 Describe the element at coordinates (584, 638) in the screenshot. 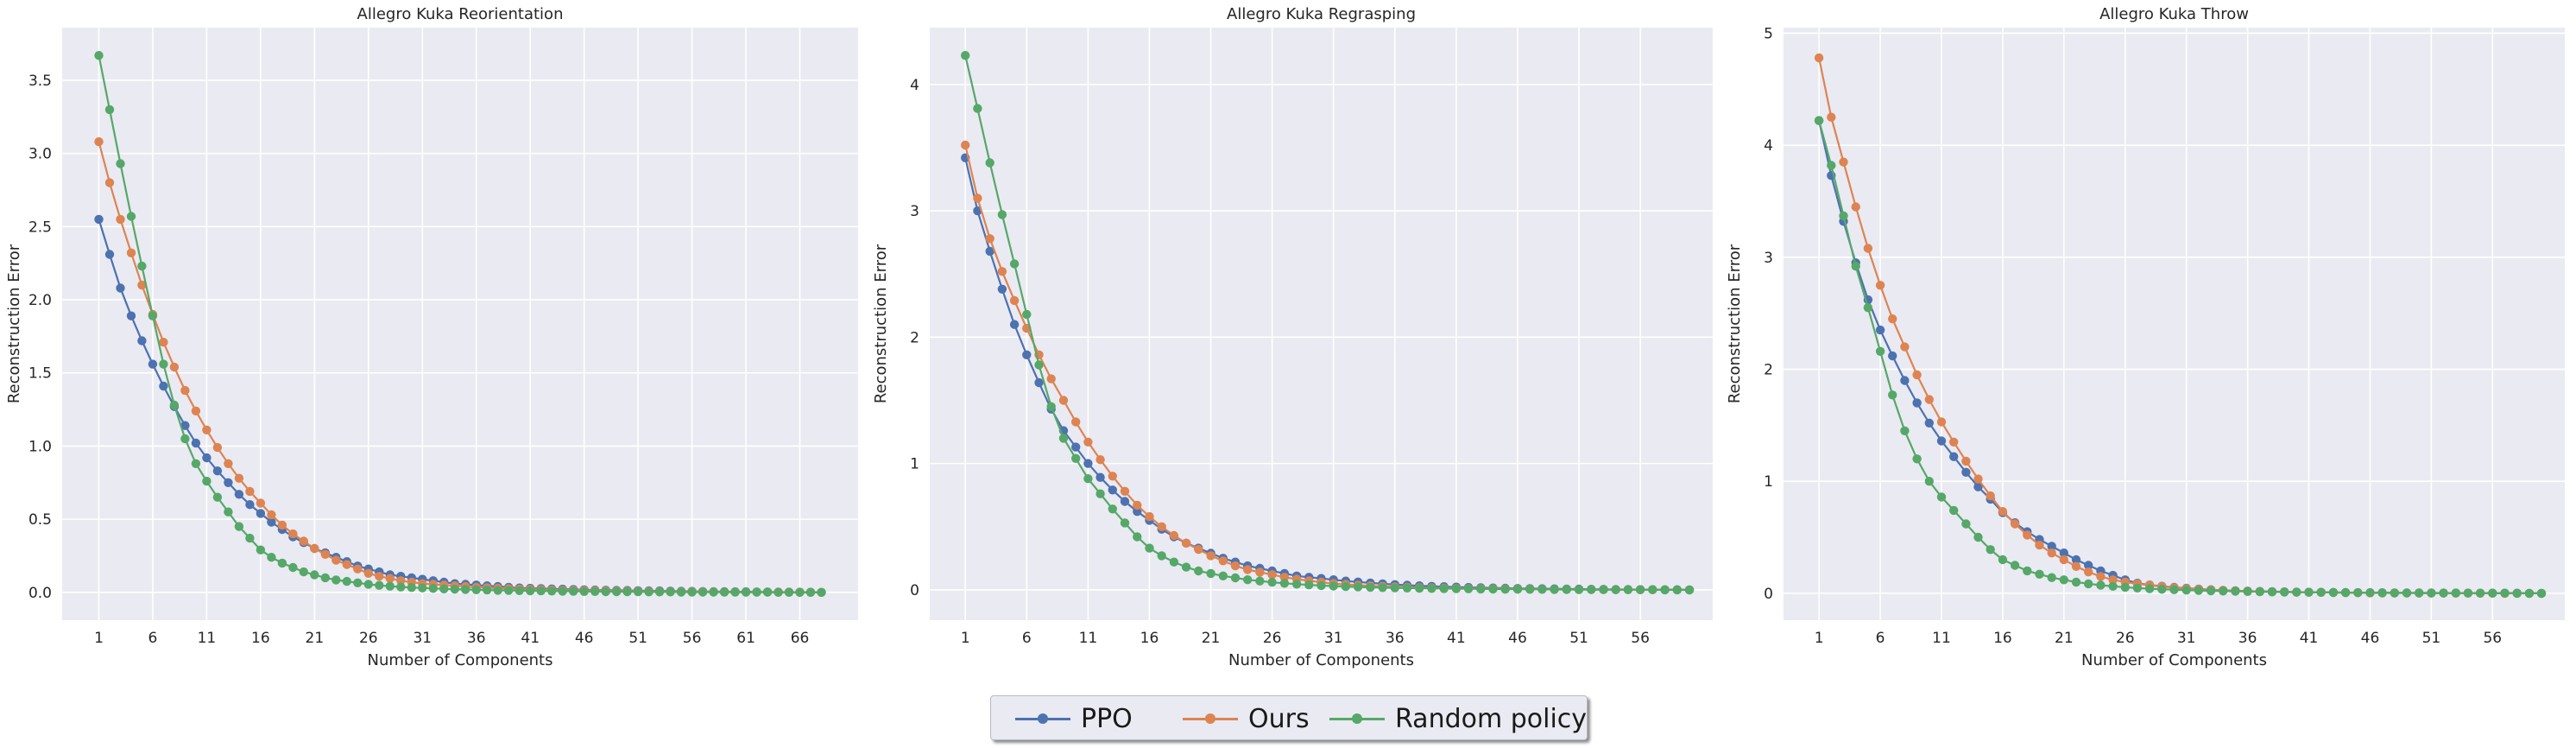

I see `x-tick-label: 46` at that location.